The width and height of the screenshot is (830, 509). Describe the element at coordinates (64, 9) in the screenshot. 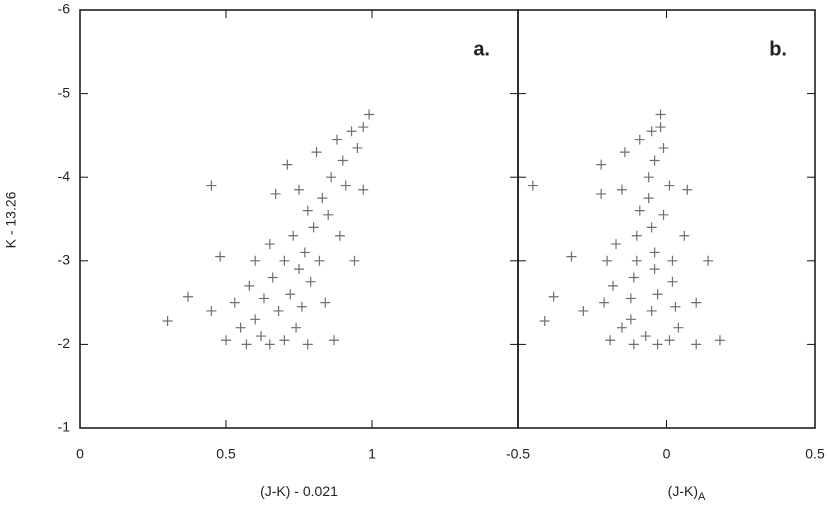

I see `y-tick-label: -6` at that location.